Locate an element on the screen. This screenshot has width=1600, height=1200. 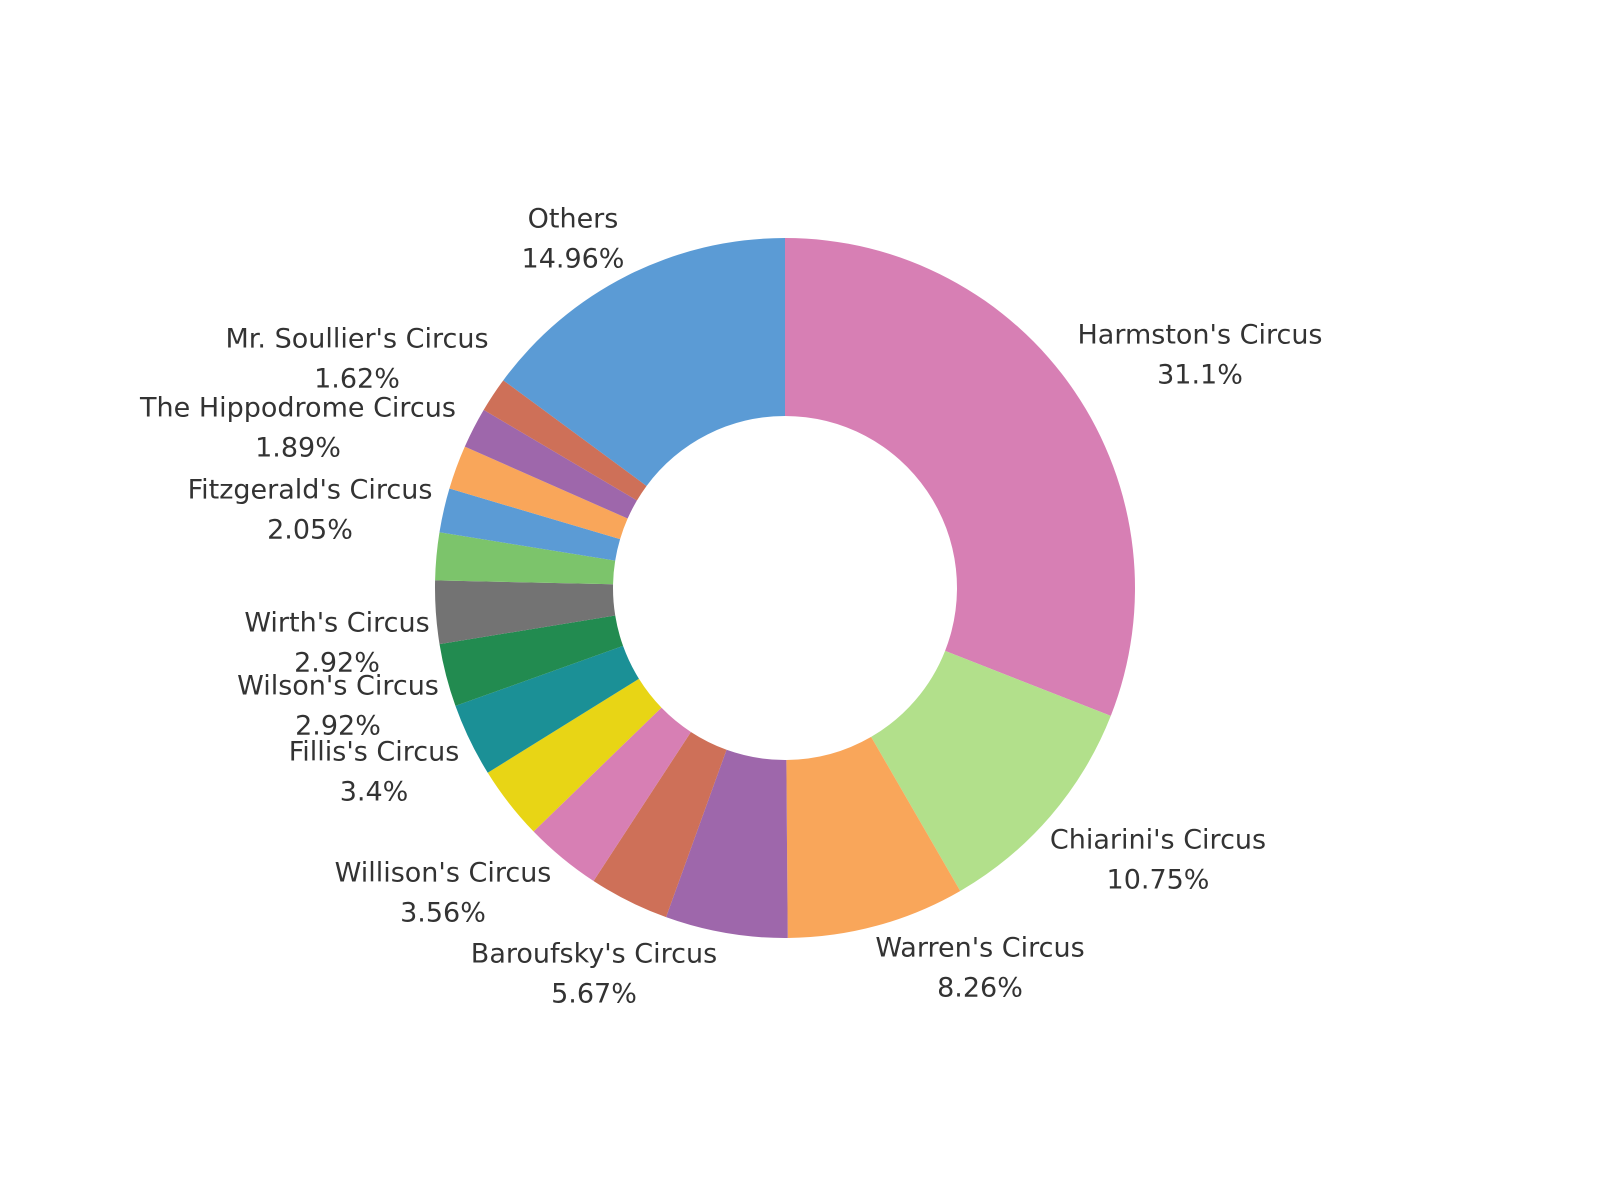
slice-value-label-11: 2.05% is located at coordinates (310, 530).